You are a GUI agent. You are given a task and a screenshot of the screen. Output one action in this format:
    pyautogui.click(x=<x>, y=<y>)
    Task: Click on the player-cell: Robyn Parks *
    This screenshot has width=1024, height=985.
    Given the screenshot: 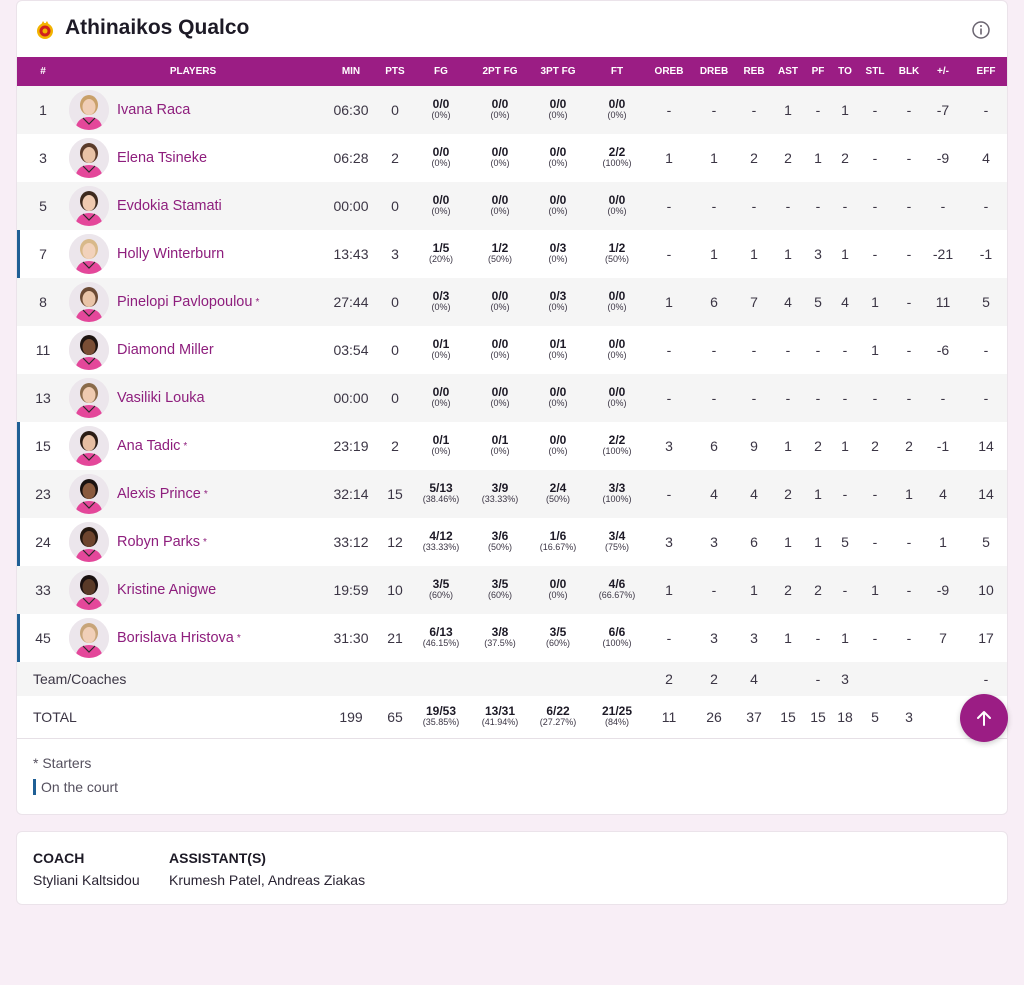 What is the action you would take?
    pyautogui.click(x=193, y=542)
    